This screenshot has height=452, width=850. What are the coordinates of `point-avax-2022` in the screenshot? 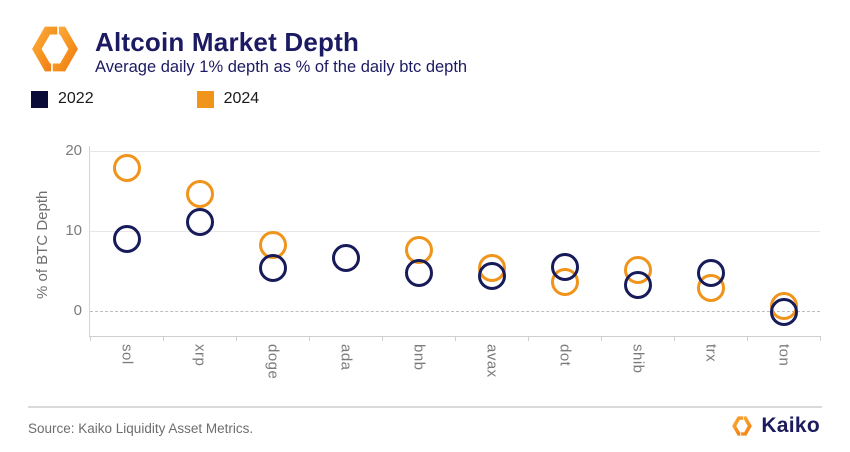 It's located at (492, 275).